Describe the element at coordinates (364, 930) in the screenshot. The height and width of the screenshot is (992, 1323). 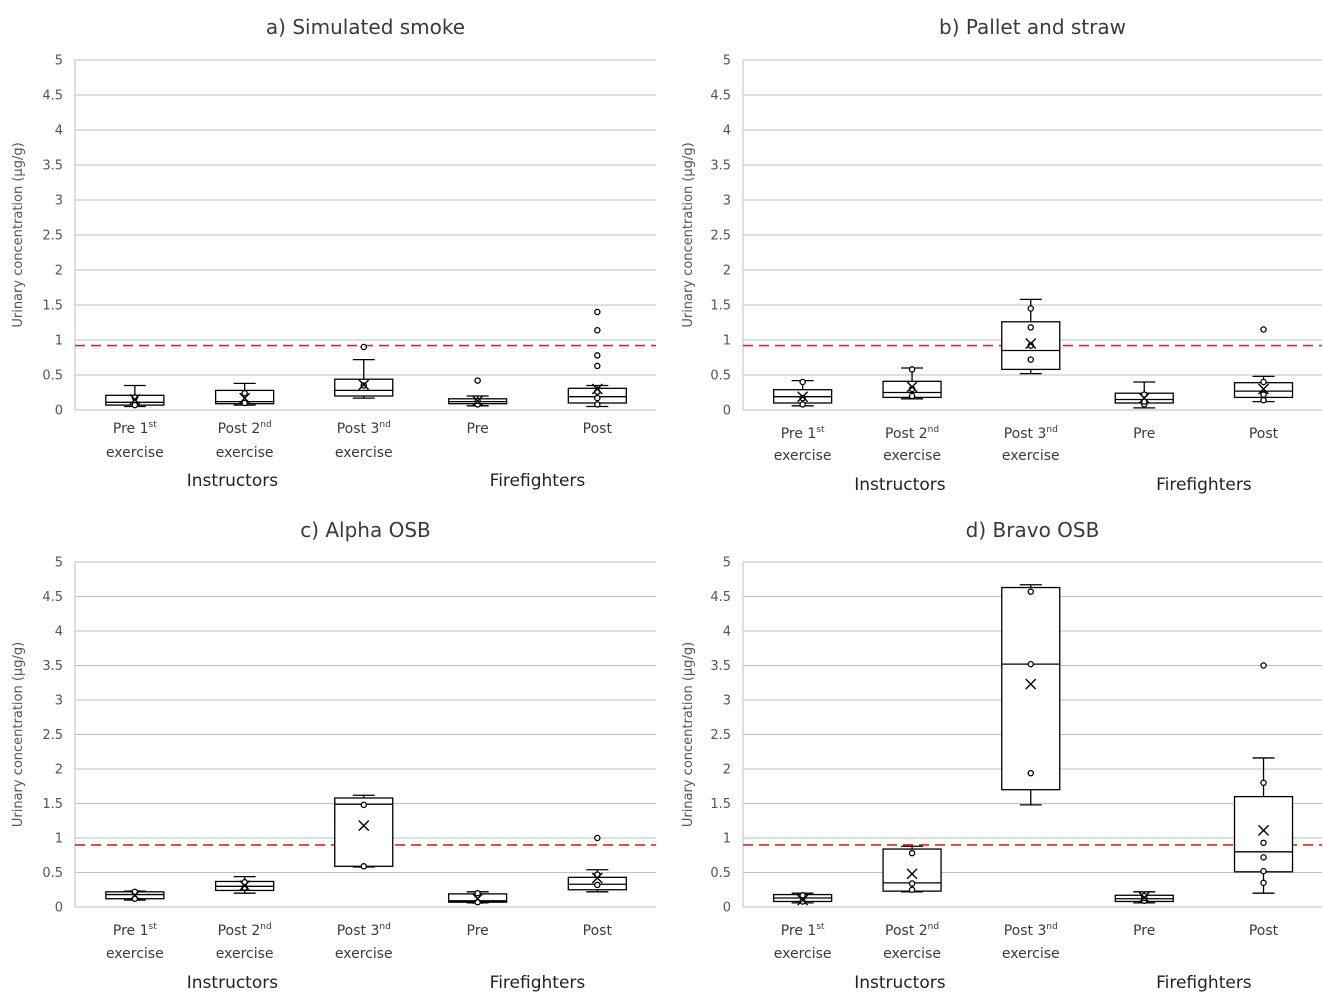
I see `x-tick-label: Post 3nd` at that location.